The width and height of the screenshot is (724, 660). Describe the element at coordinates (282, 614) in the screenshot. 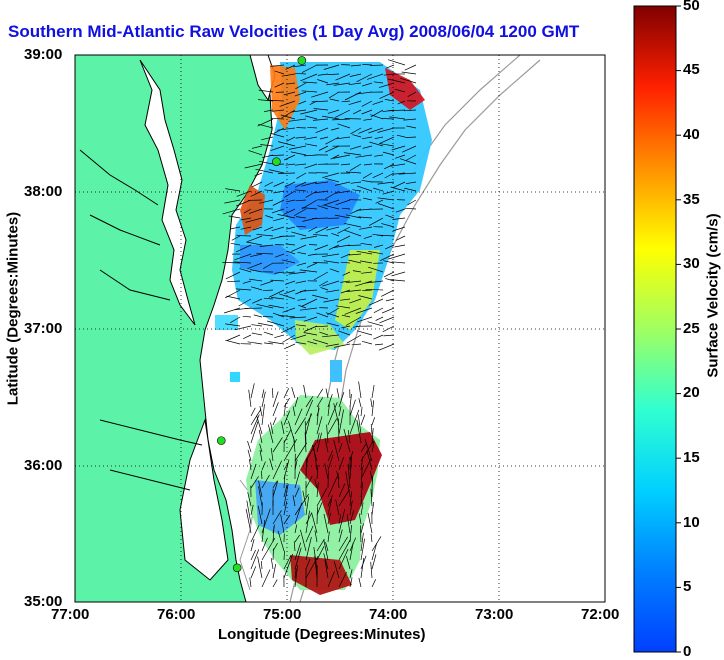

I see `x-tick-label: 75:00` at that location.